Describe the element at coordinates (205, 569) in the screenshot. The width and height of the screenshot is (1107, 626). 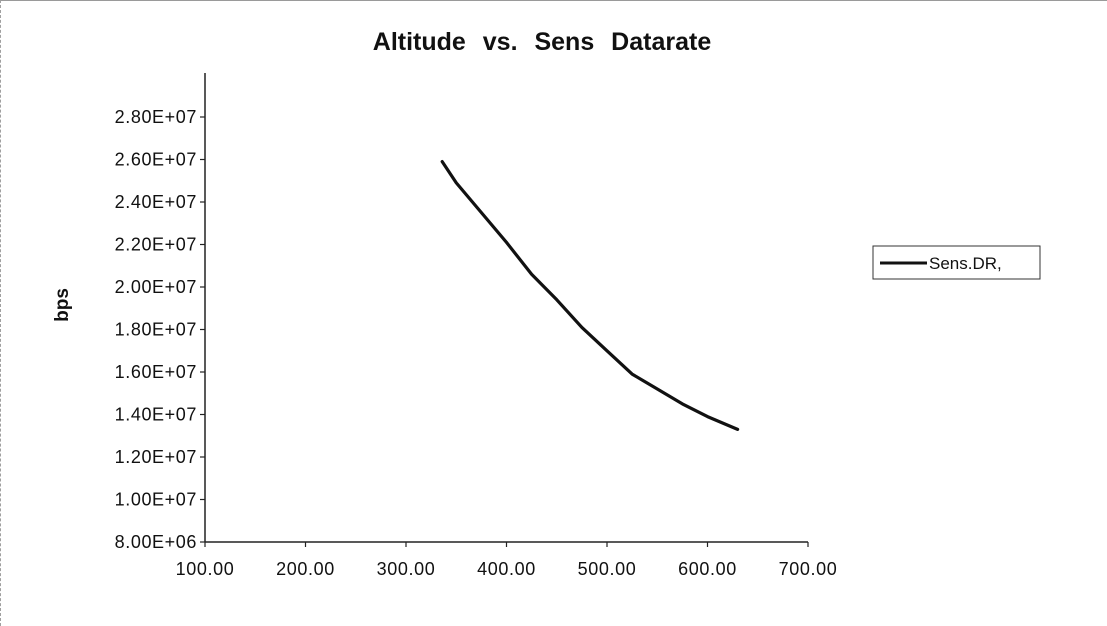
I see `x-tick-label: 100.00` at that location.